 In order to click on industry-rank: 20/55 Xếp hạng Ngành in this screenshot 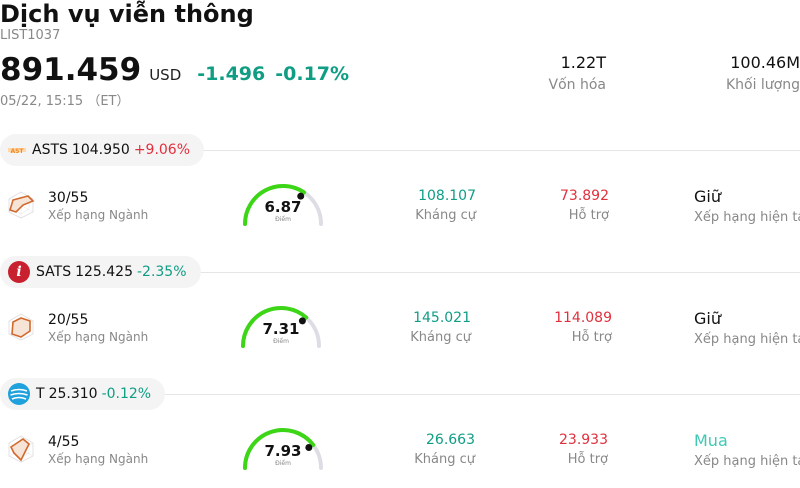, I will do `click(98, 328)`.